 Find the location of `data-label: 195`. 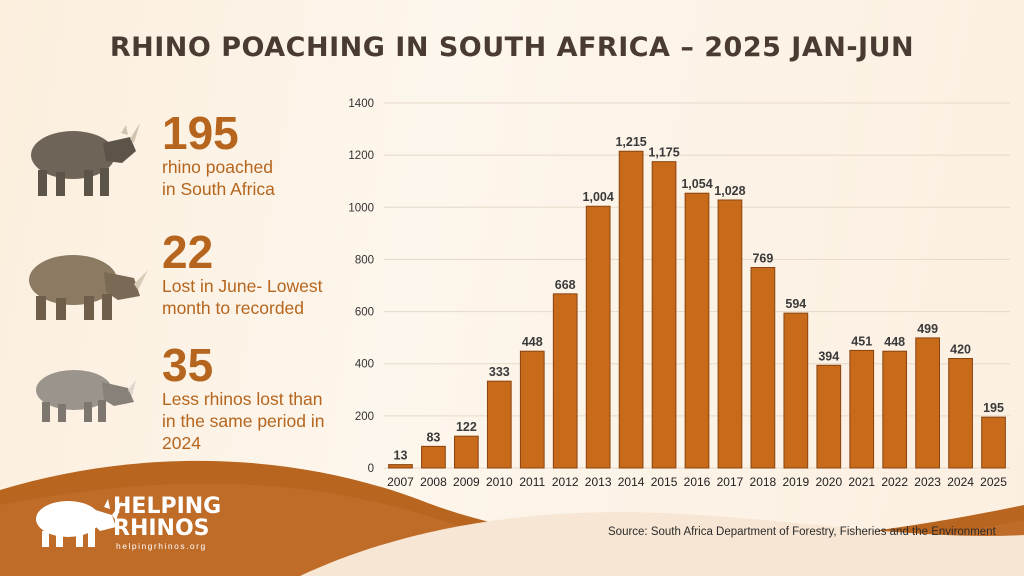

data-label: 195 is located at coordinates (993, 408).